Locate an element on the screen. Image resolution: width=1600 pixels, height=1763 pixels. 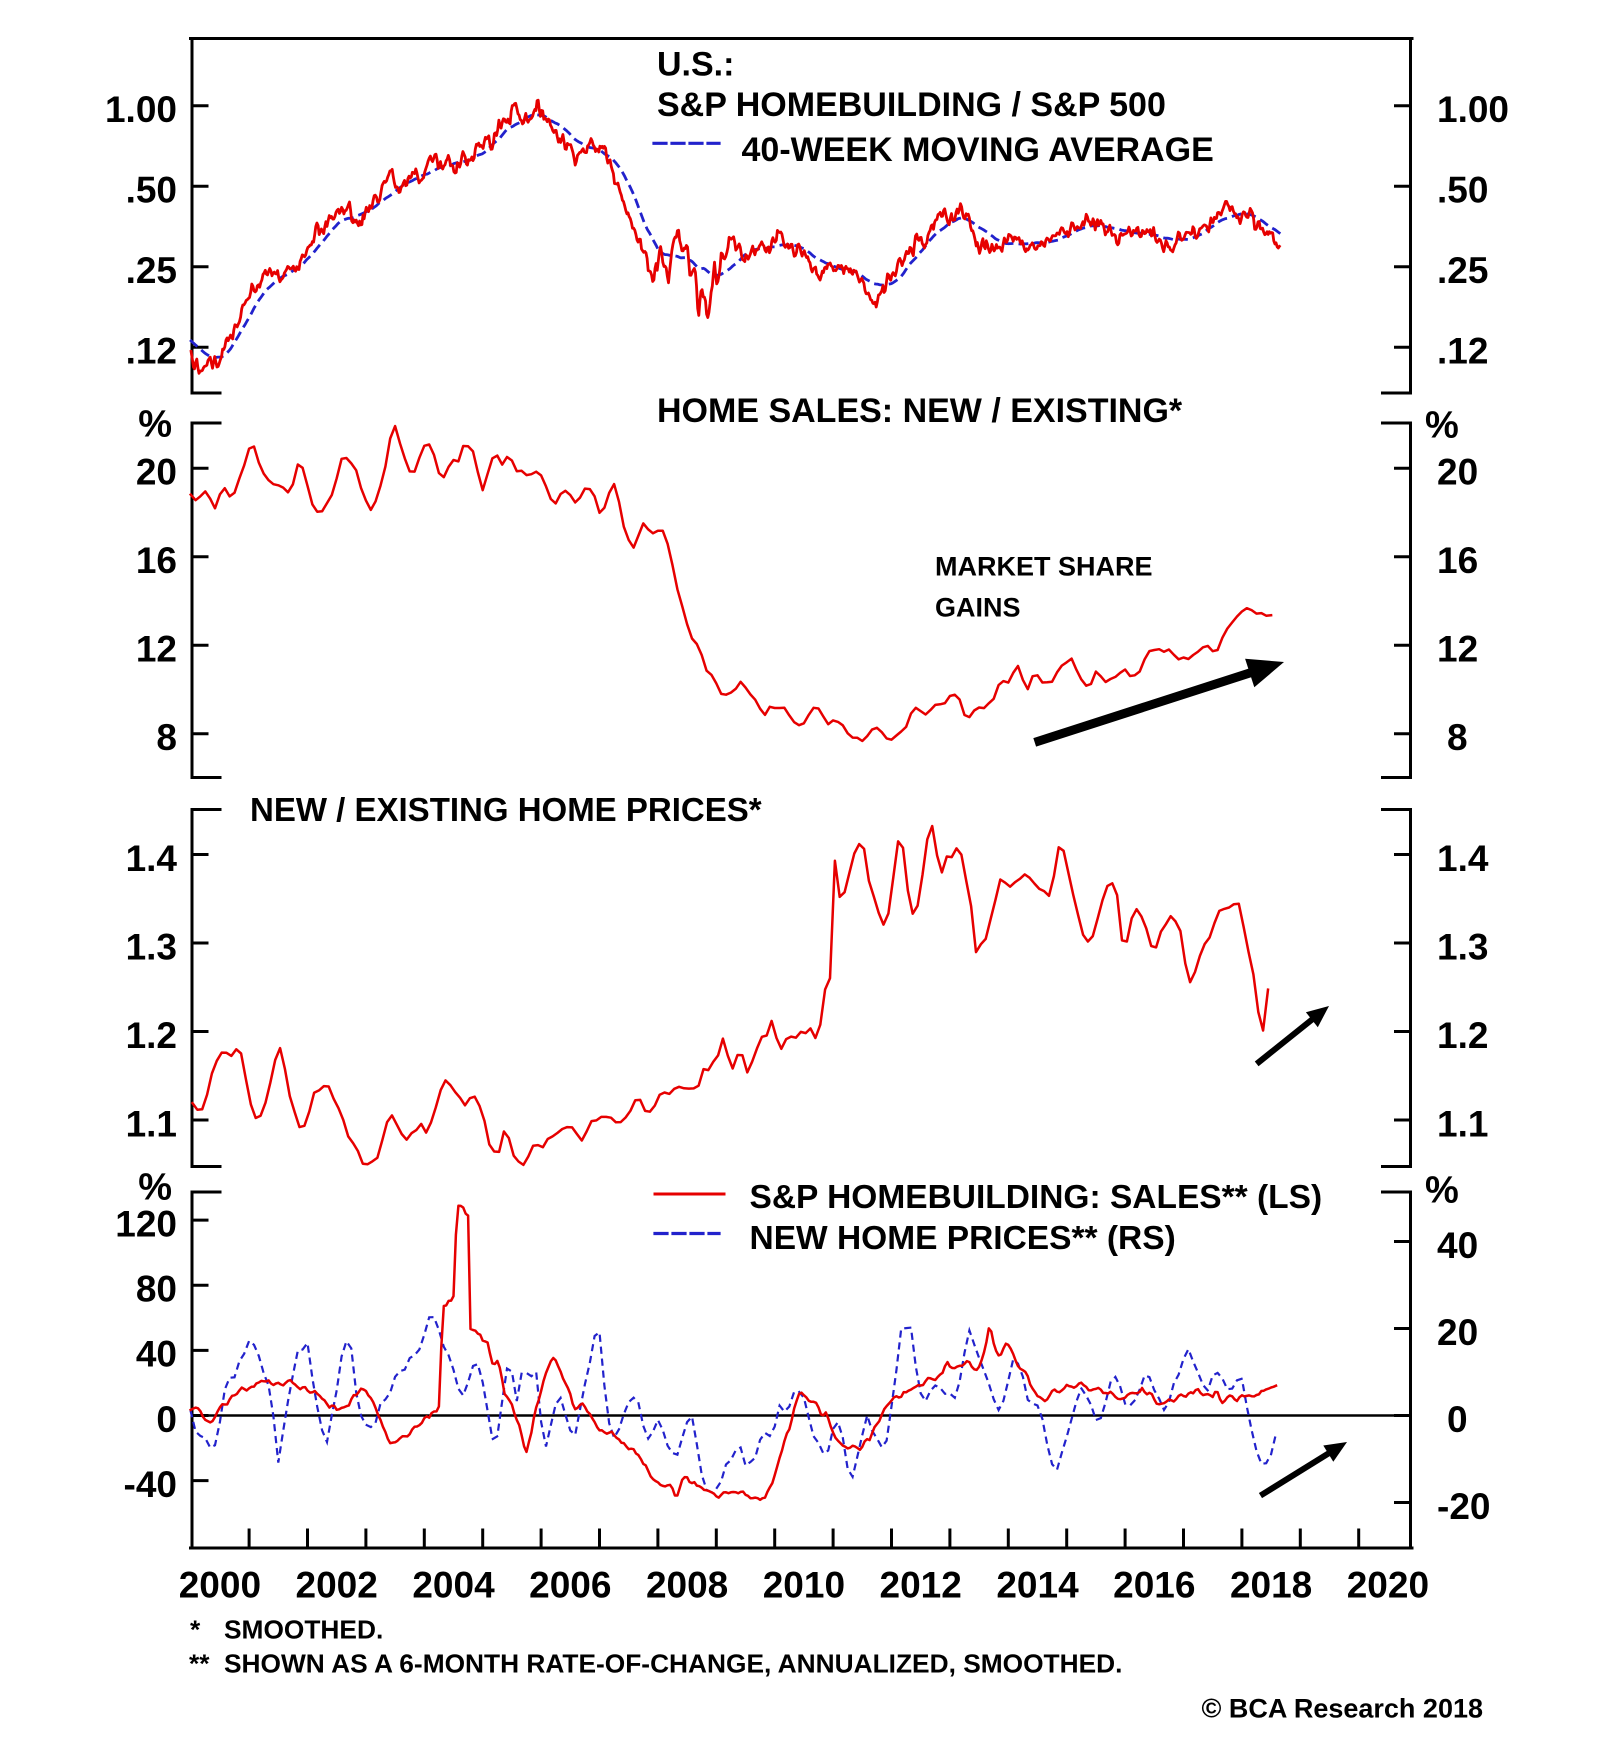
svg-text: 120 is located at coordinates (146, 1223).